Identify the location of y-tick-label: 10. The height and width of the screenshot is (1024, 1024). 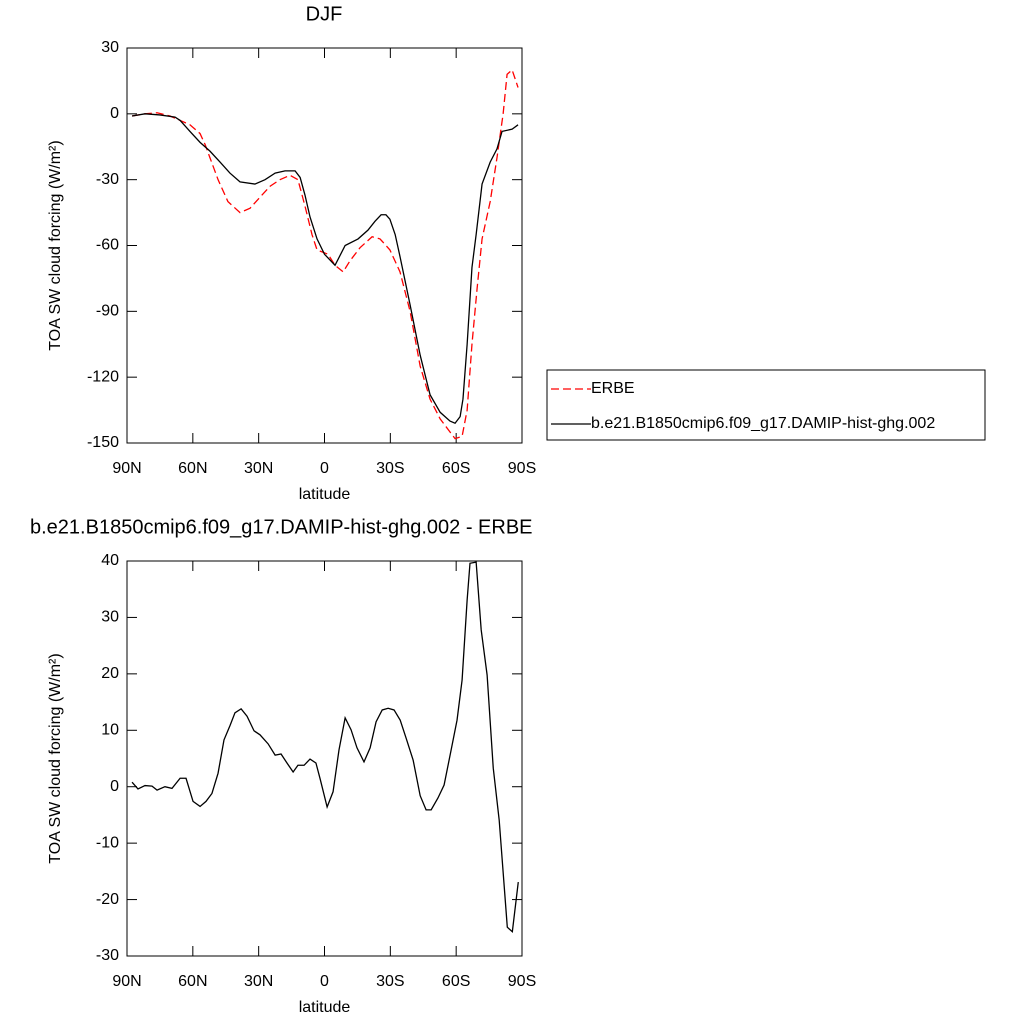
(110, 730).